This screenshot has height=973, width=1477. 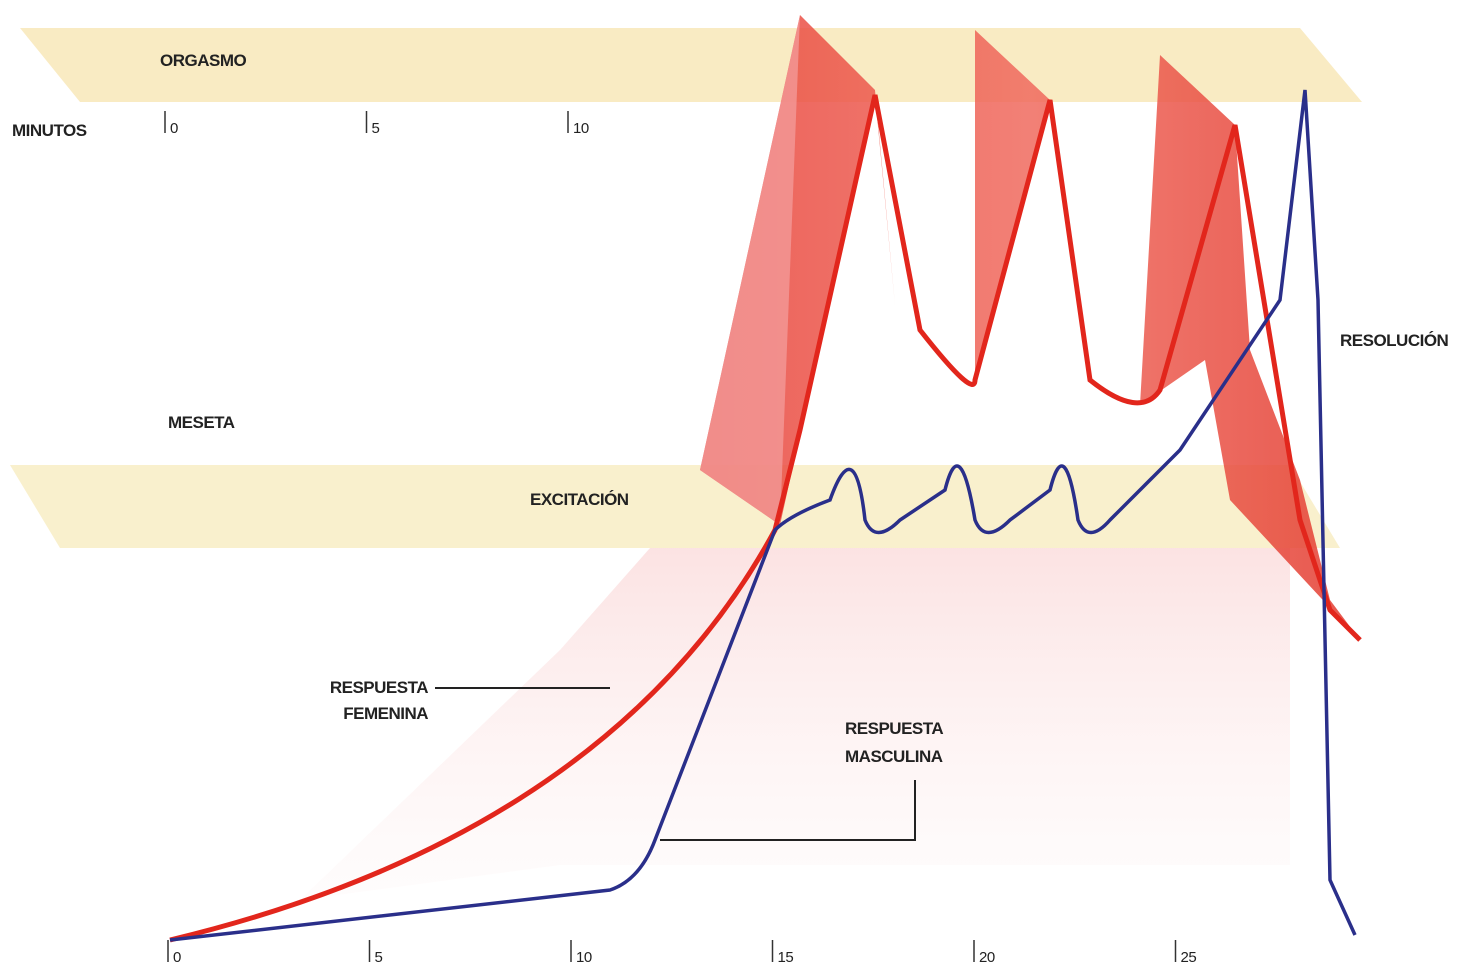 What do you see at coordinates (203, 60) in the screenshot?
I see `orgasm-label: ORGASMO` at bounding box center [203, 60].